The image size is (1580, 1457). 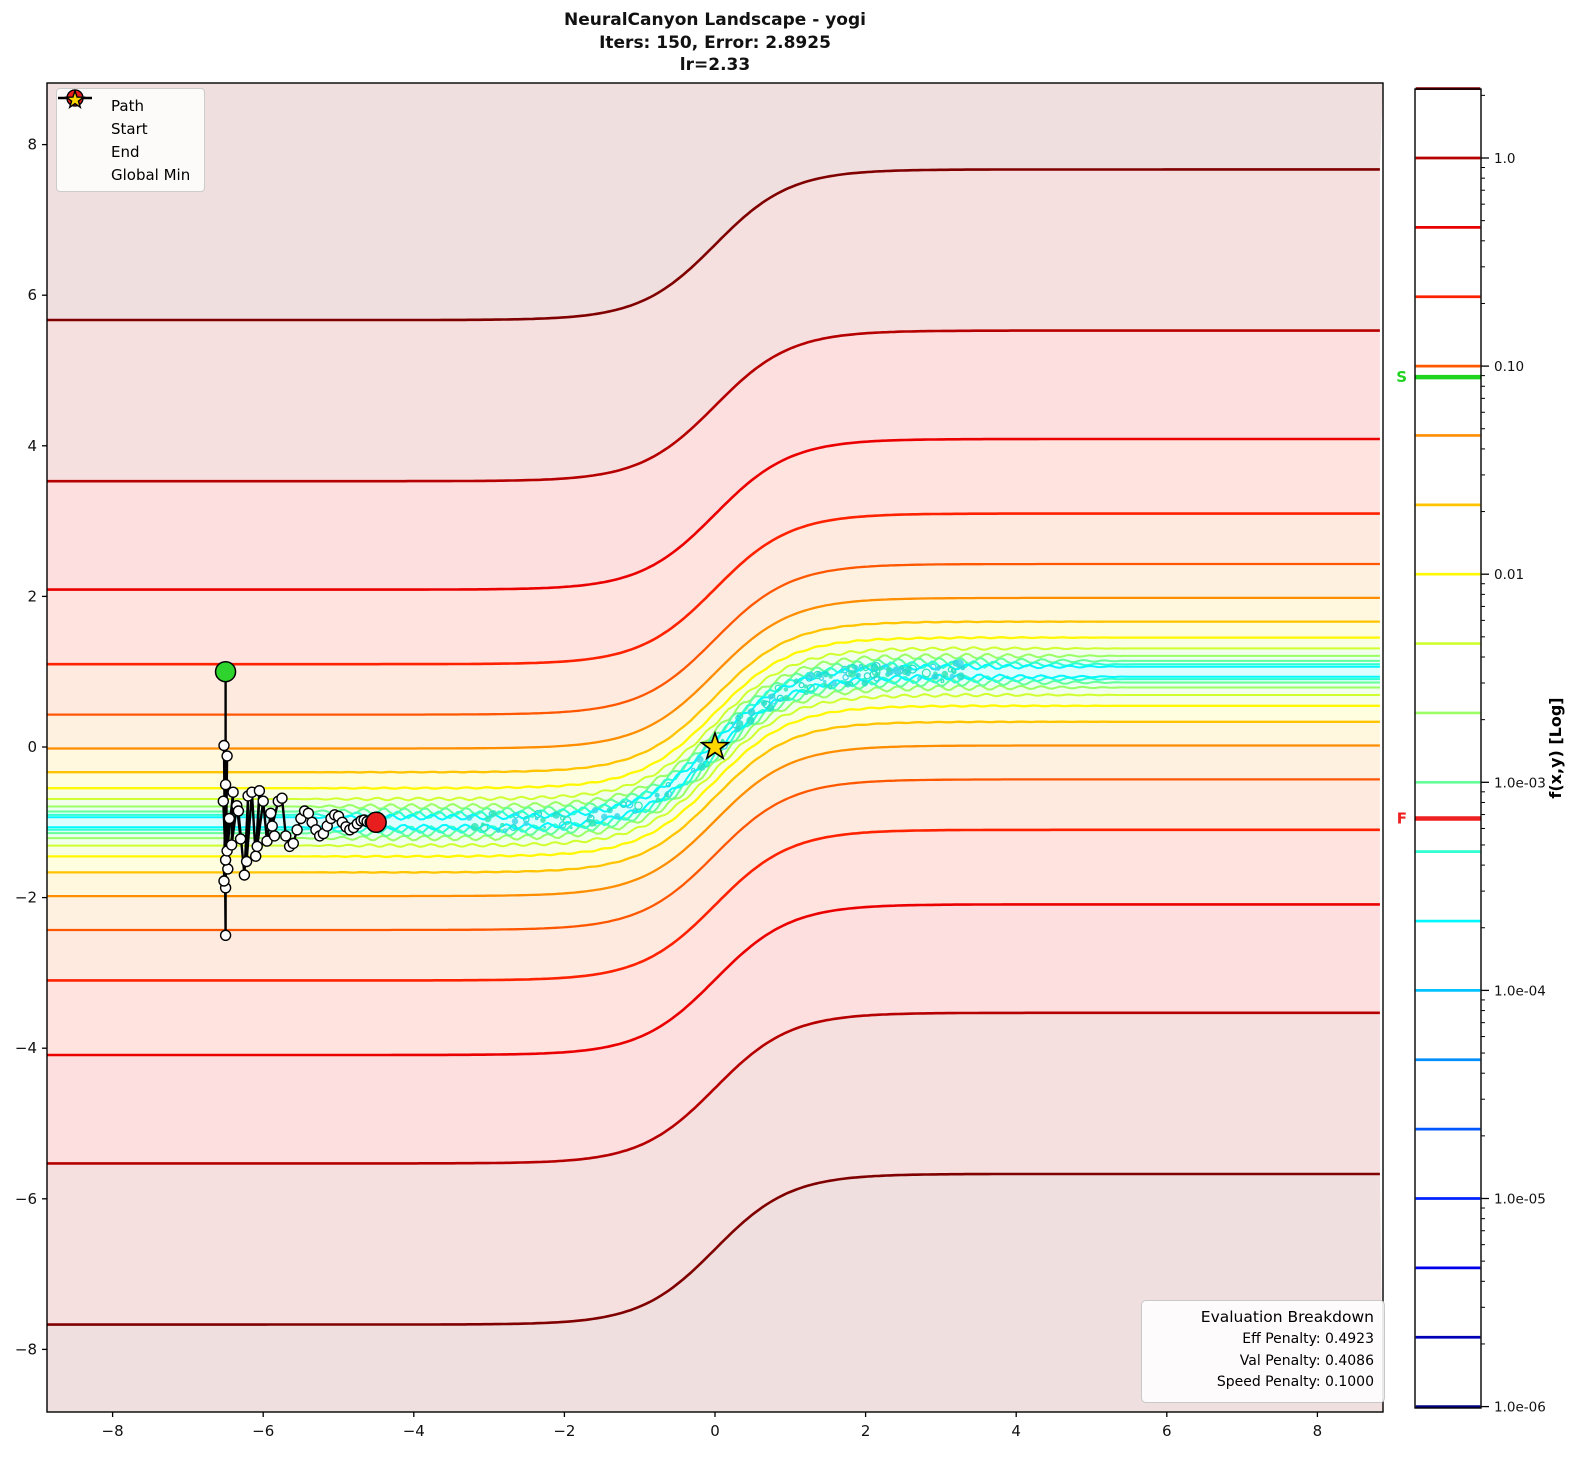 I want to click on evaluation-breakdown-title: Evaluation Breakdown, so click(x=1287, y=1317).